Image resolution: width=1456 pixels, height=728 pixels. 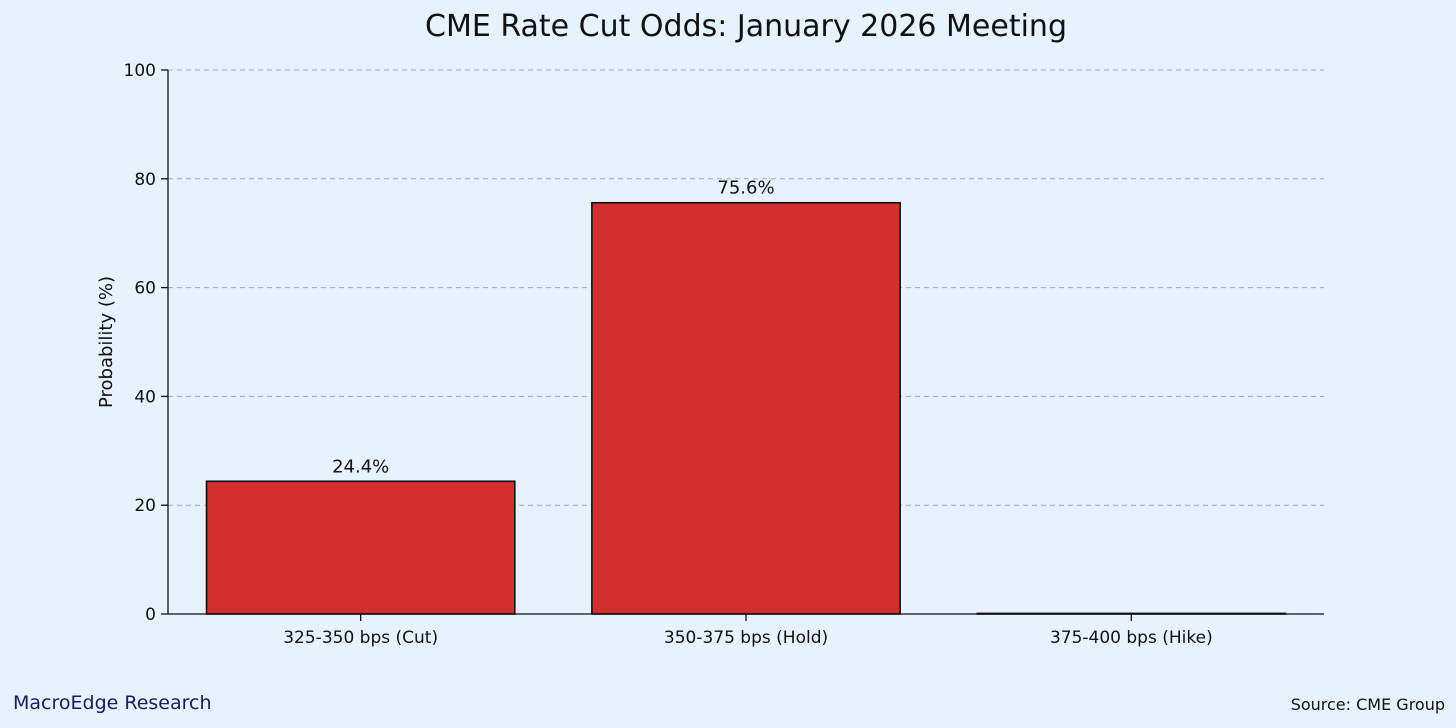 I want to click on y-tick-label: 40, so click(x=145, y=397).